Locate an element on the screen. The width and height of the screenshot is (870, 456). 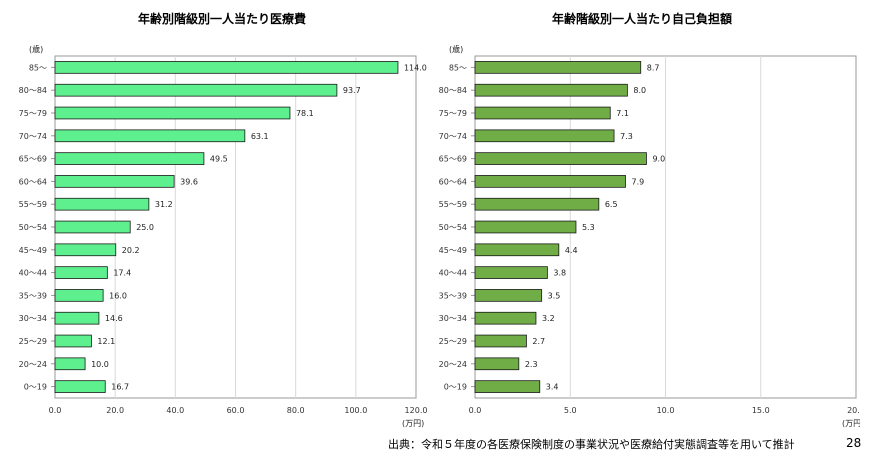
self-pay-data-label: 7.1 is located at coordinates (622, 113).